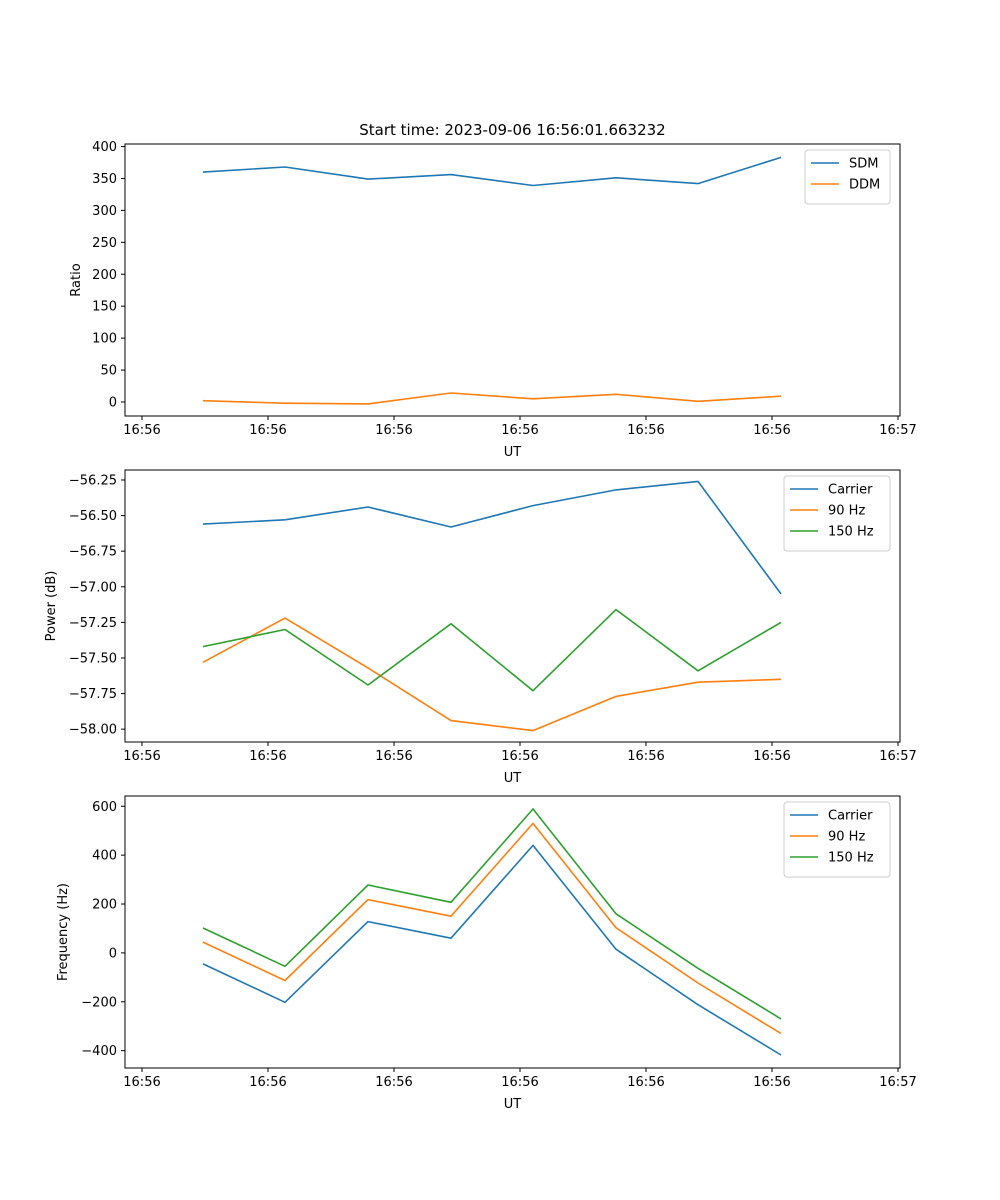 The height and width of the screenshot is (1200, 1000). Describe the element at coordinates (93, 480) in the screenshot. I see `y-tick-label: −56.25` at that location.